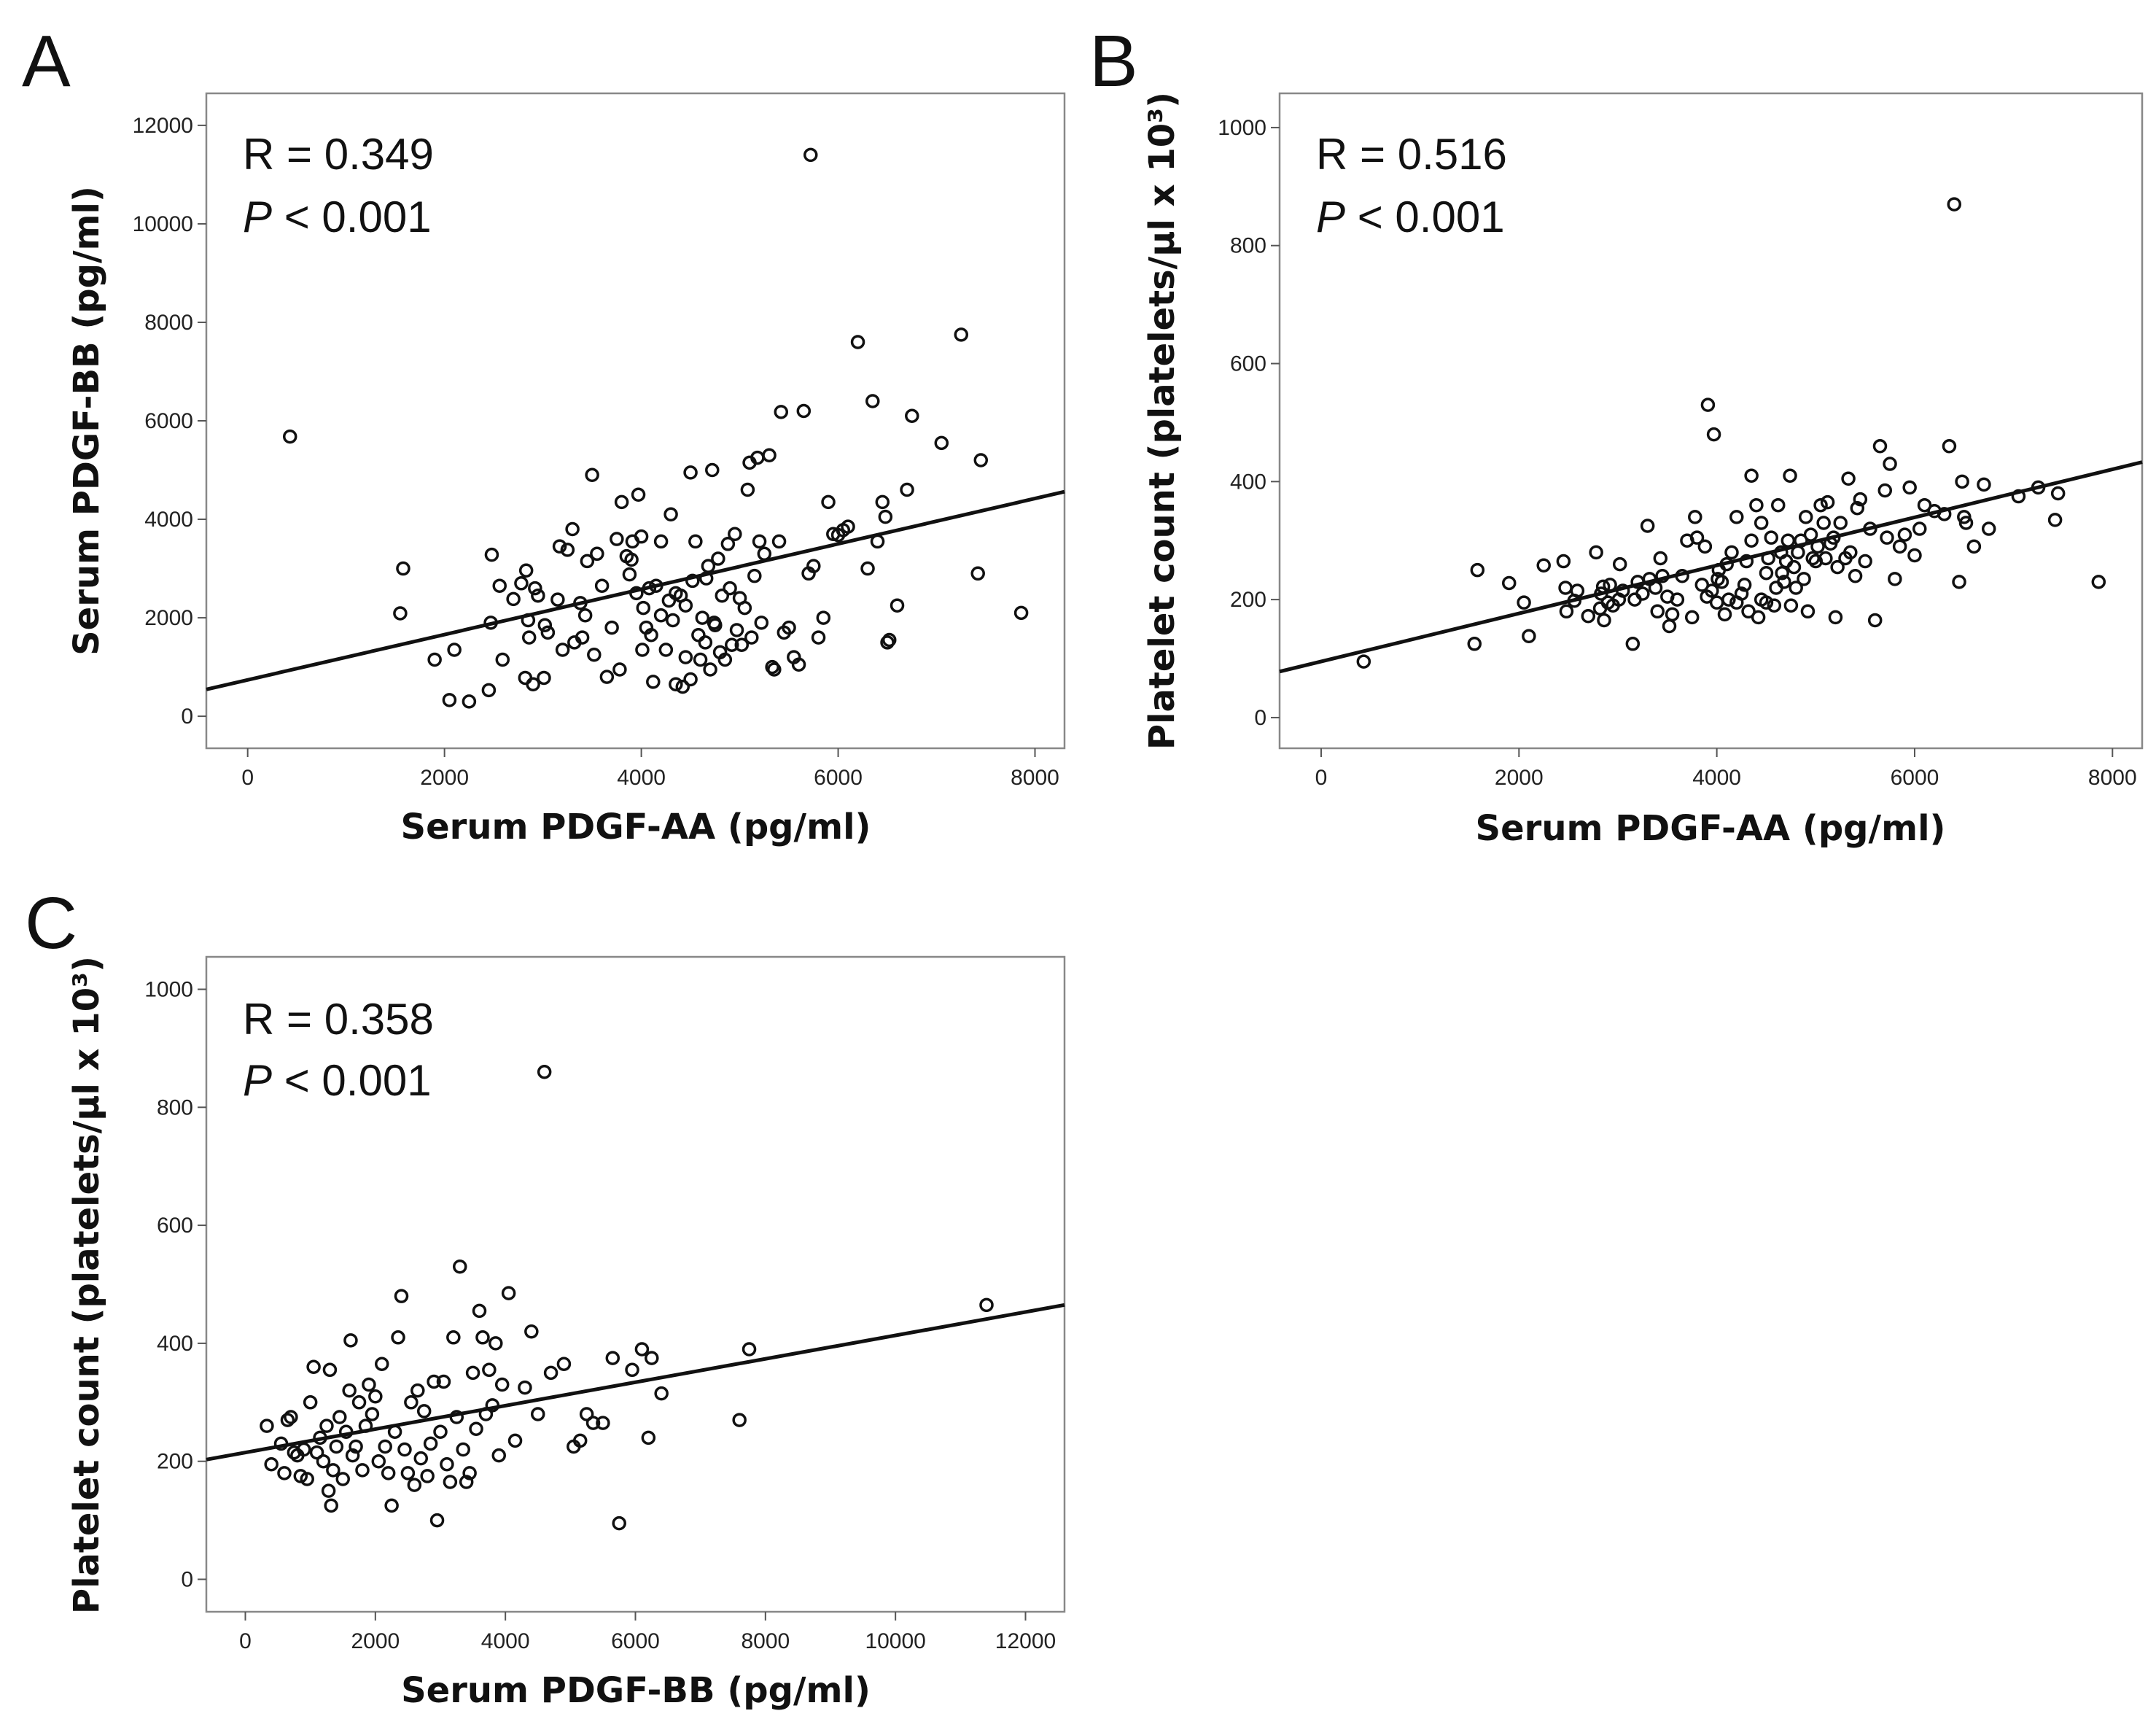  I want to click on x-tick-label-b: 0, so click(1321, 778).